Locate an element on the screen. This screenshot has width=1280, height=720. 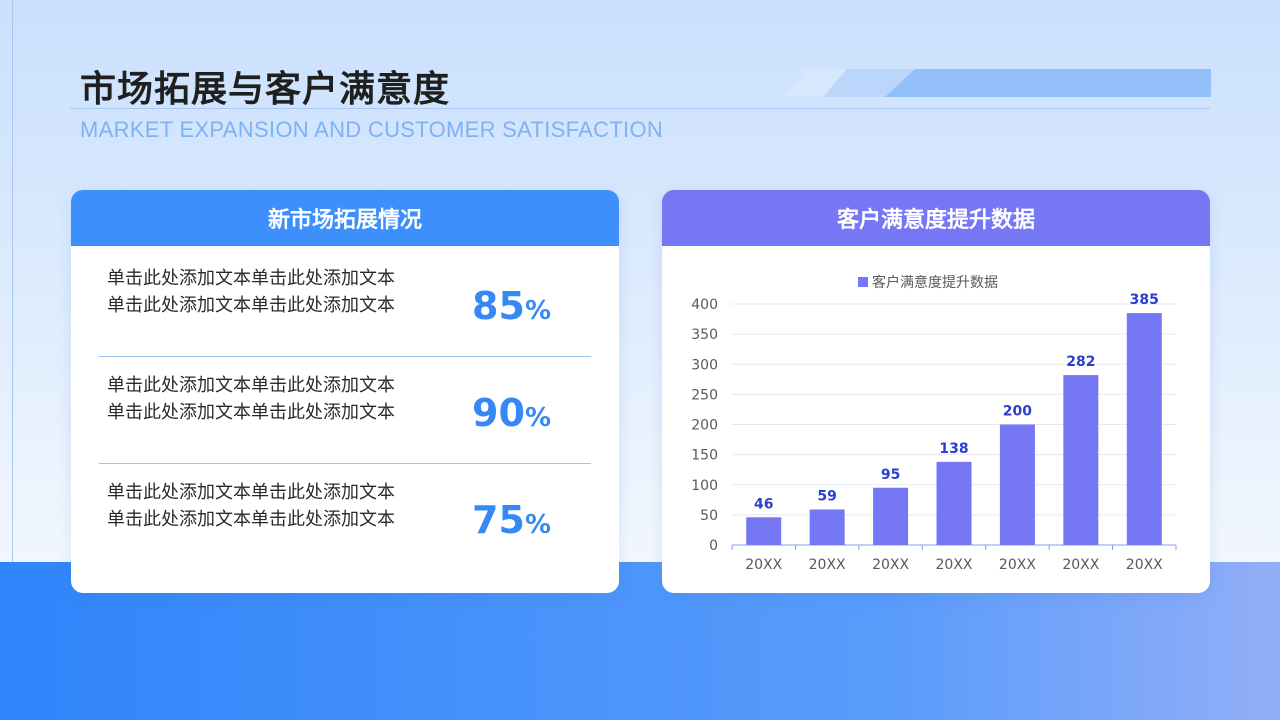
percent-value: 75% is located at coordinates (511, 520).